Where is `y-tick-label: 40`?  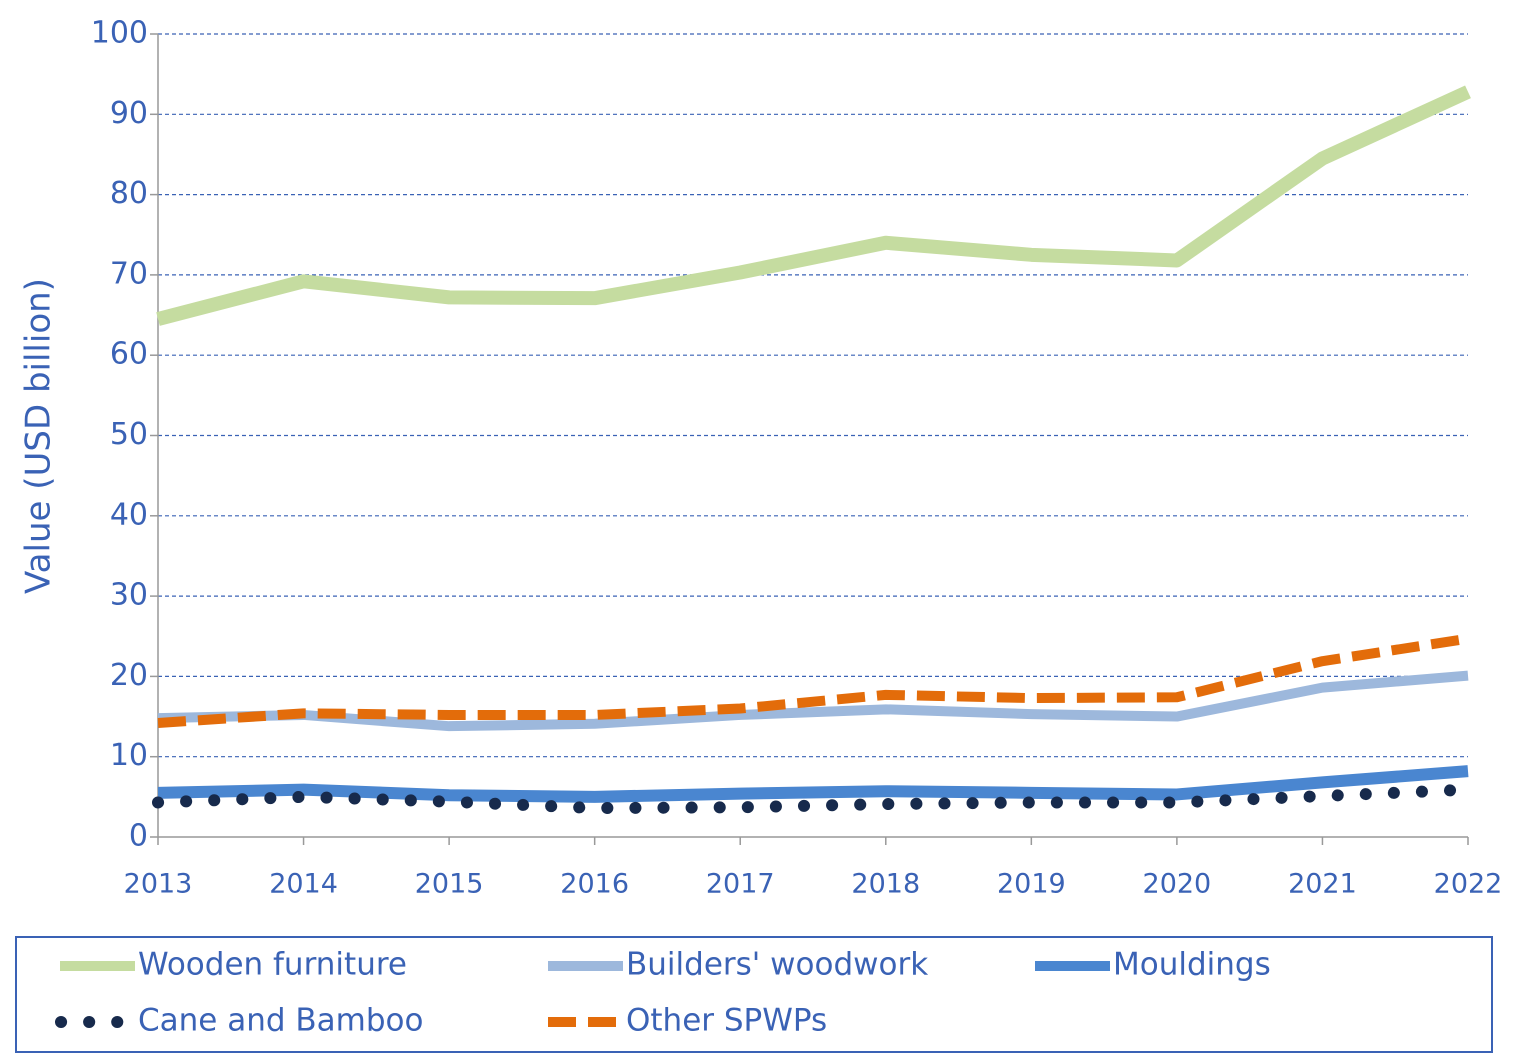
y-tick-label: 40 is located at coordinates (129, 514).